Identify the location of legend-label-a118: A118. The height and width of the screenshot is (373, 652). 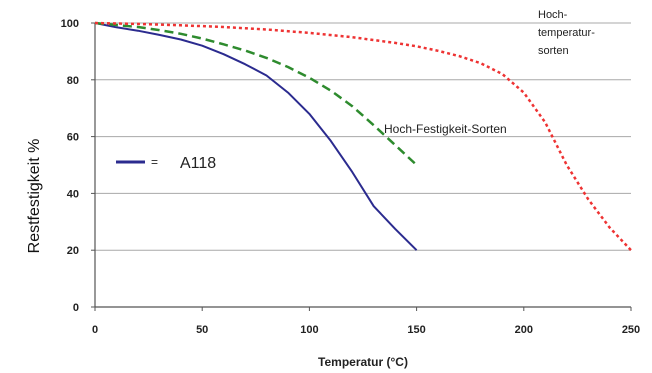
(198, 163).